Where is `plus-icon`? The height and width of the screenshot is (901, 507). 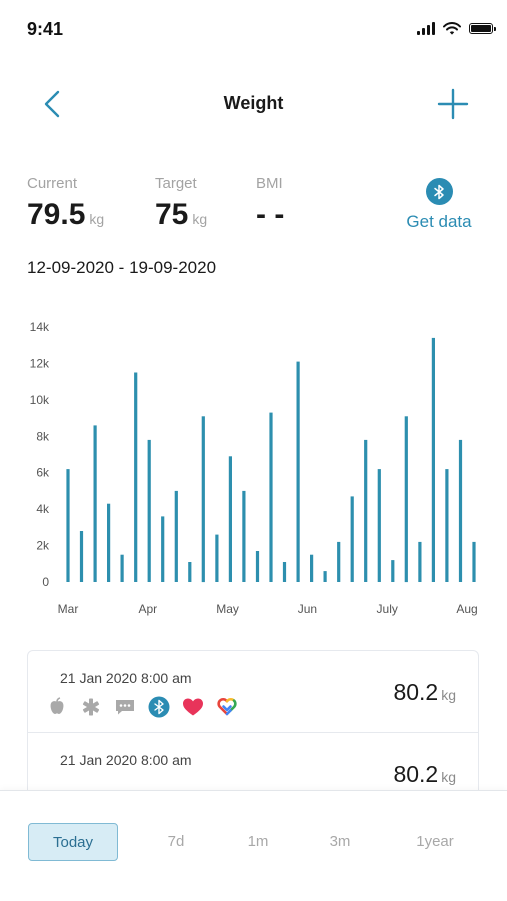
plus-icon is located at coordinates (453, 104).